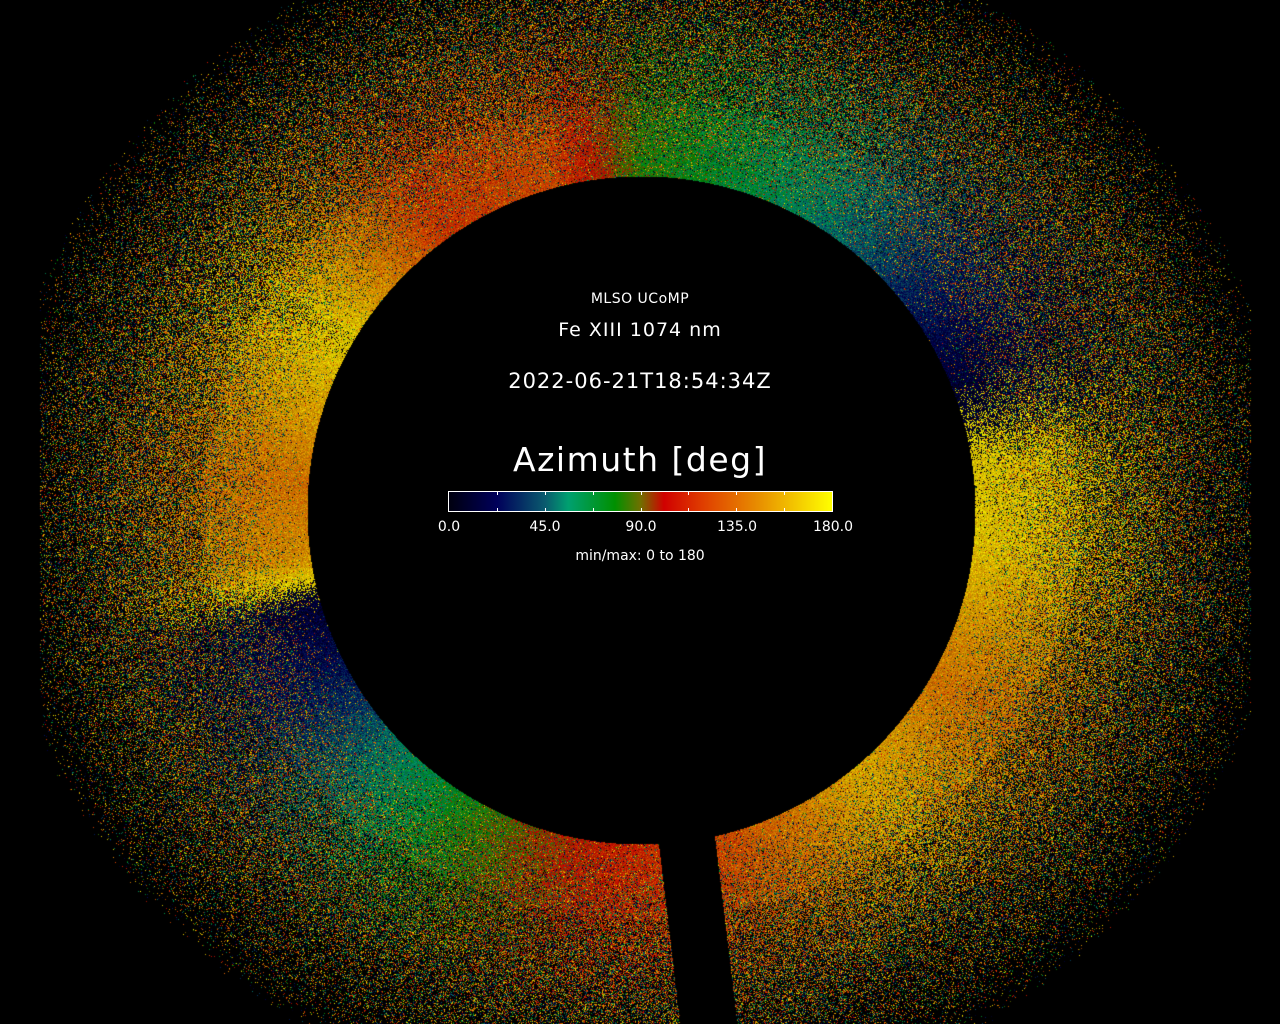 This screenshot has height=1024, width=1280. What do you see at coordinates (641, 527) in the screenshot?
I see `colorbar-tick-label: 90.0` at bounding box center [641, 527].